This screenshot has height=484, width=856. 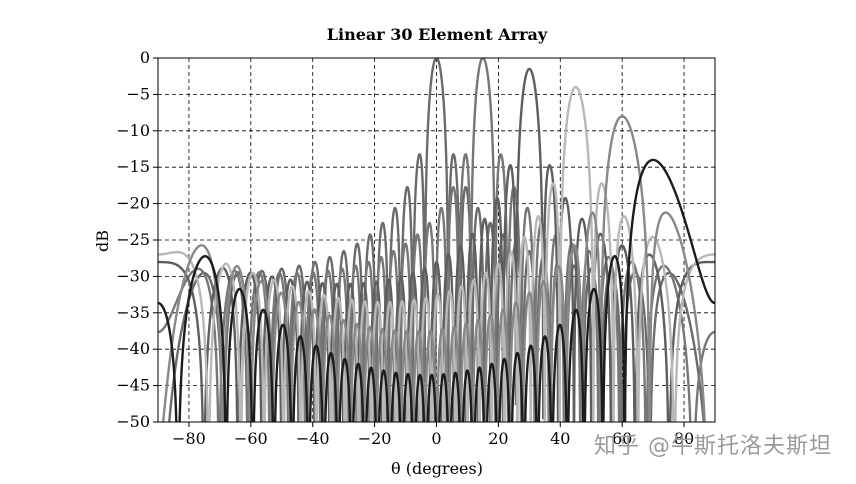 What do you see at coordinates (133, 130) in the screenshot?
I see `y-tick-label: −10` at bounding box center [133, 130].